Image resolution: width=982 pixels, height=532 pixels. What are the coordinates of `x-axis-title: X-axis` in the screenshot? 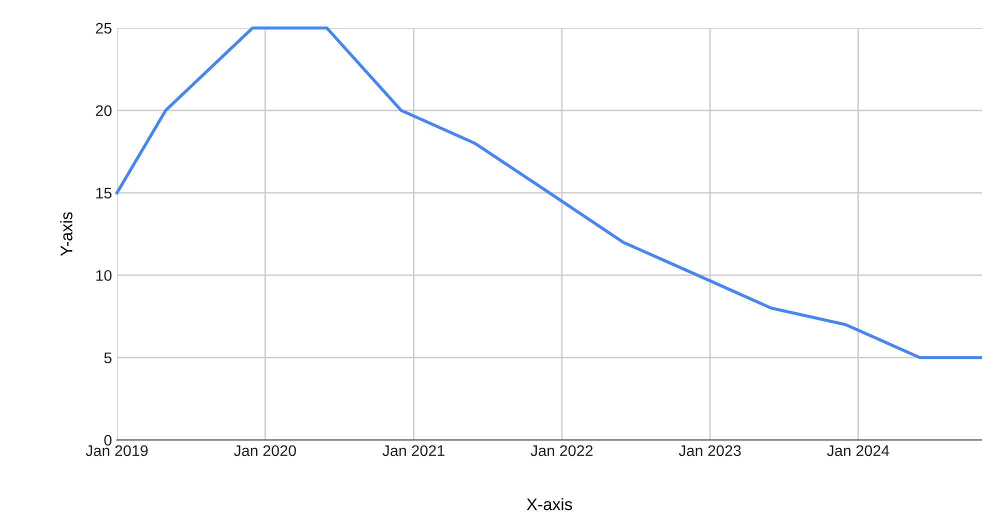 It's located at (549, 504).